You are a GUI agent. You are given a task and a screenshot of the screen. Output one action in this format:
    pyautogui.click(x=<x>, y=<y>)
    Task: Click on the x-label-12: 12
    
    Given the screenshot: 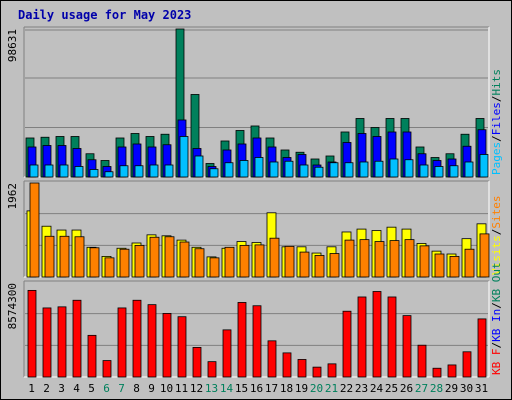 What is the action you would take?
    pyautogui.click(x=196, y=388)
    